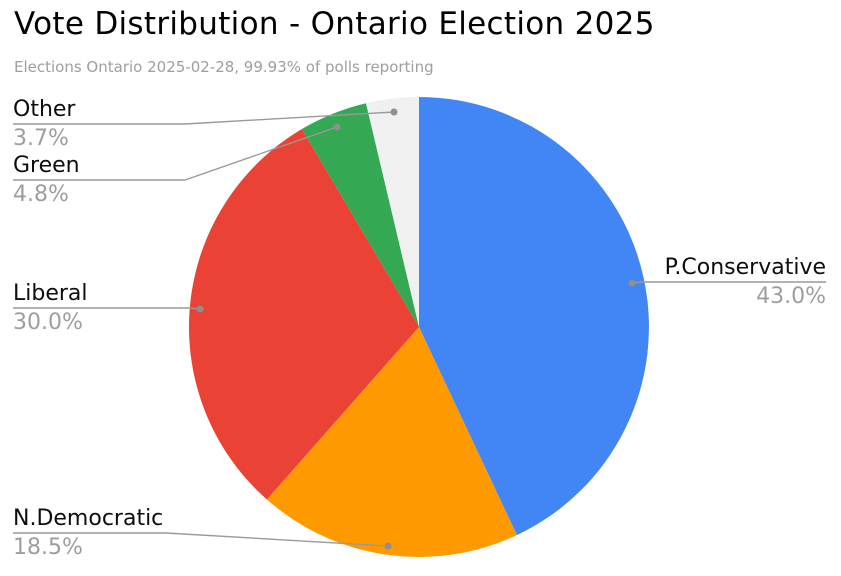 The height and width of the screenshot is (576, 841). Describe the element at coordinates (391, 442) in the screenshot. I see `pie-slice-n-democratic` at that location.